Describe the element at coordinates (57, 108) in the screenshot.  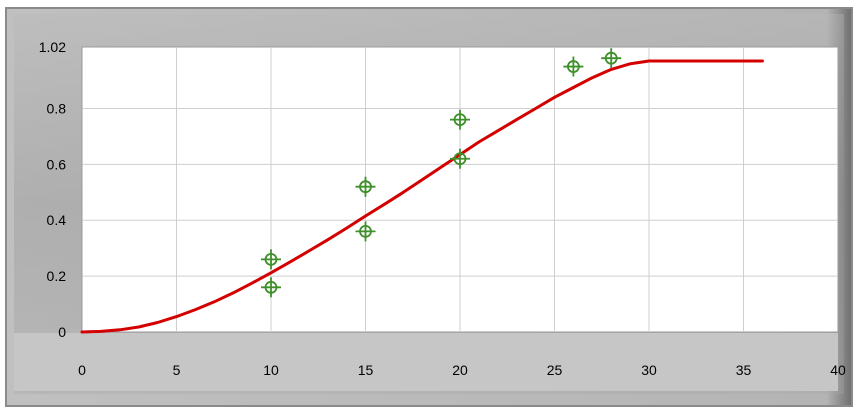
I see `y-tick-label: 0.8` at that location.